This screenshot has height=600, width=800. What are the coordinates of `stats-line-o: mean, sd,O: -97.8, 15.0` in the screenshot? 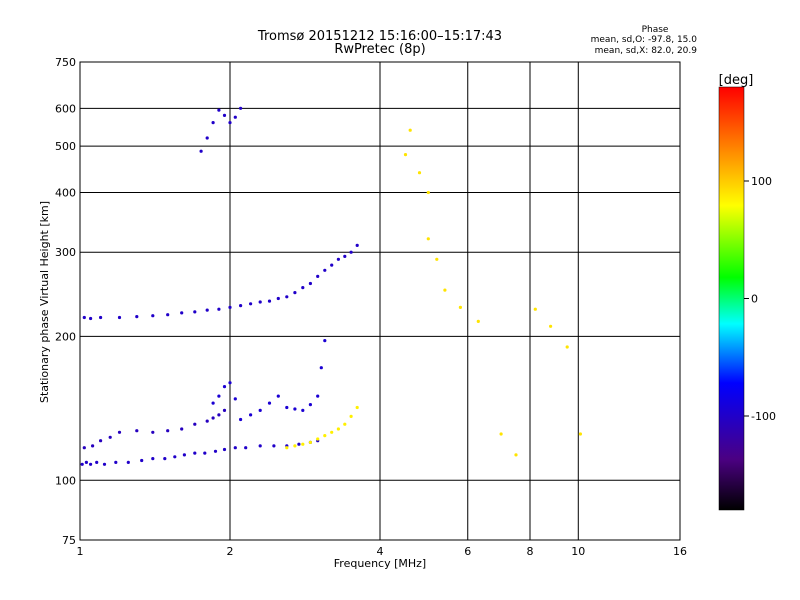 It's located at (644, 40).